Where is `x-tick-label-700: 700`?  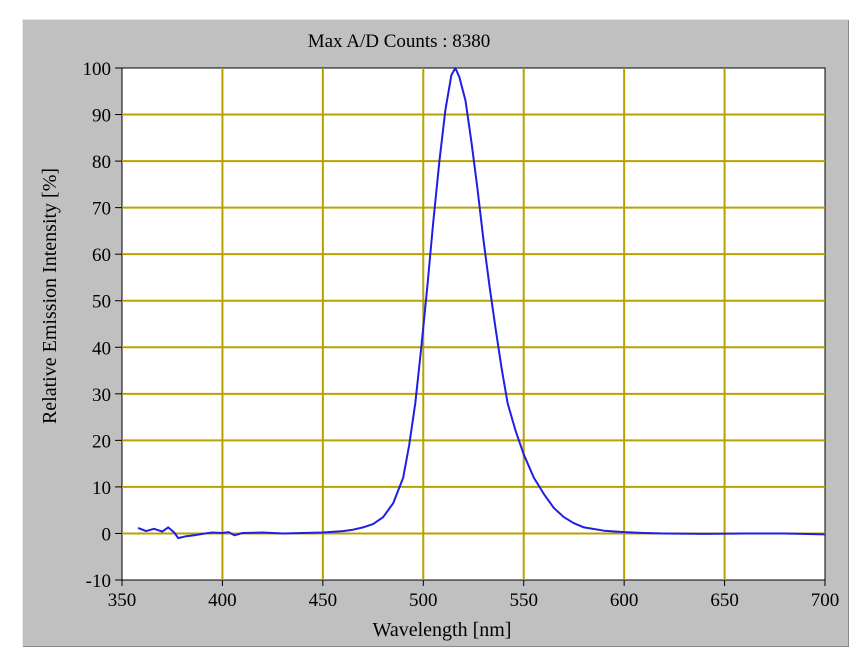
x-tick-label-700: 700 is located at coordinates (825, 600).